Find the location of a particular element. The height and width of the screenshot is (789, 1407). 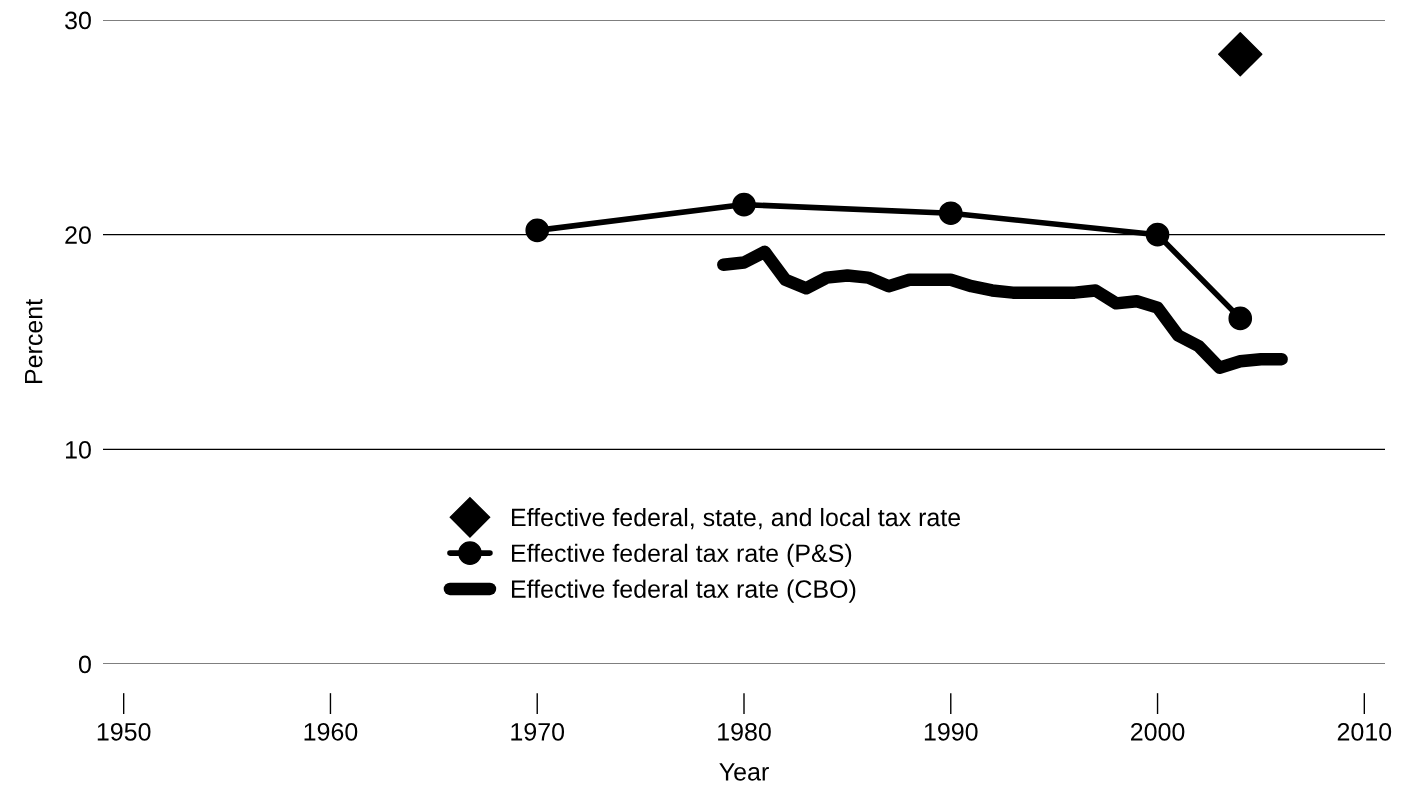

x-tick-label: 1990 is located at coordinates (951, 731).